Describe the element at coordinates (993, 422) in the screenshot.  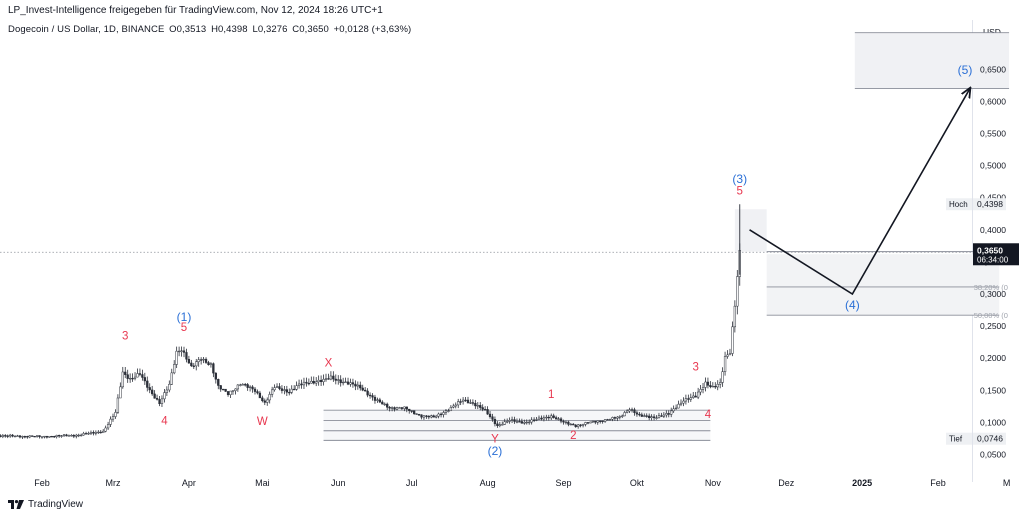
I see `price-tick-label: 0,1000` at that location.